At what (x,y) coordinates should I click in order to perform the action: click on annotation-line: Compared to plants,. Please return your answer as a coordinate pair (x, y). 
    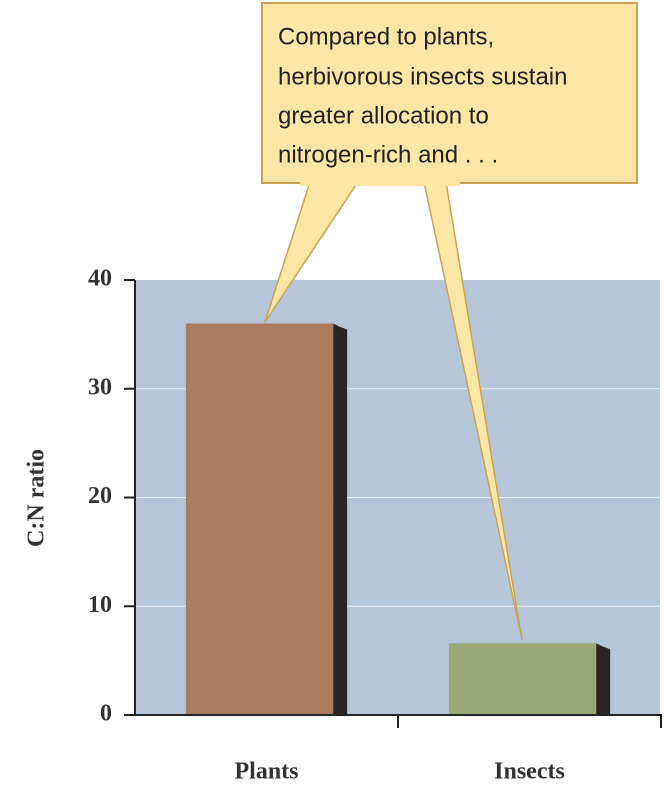
    Looking at the image, I should click on (386, 36).